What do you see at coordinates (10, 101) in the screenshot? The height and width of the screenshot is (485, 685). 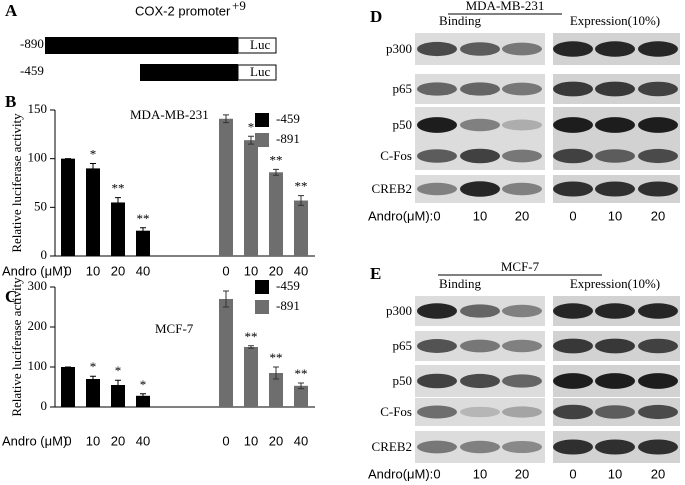 I see `panel-label: B` at bounding box center [10, 101].